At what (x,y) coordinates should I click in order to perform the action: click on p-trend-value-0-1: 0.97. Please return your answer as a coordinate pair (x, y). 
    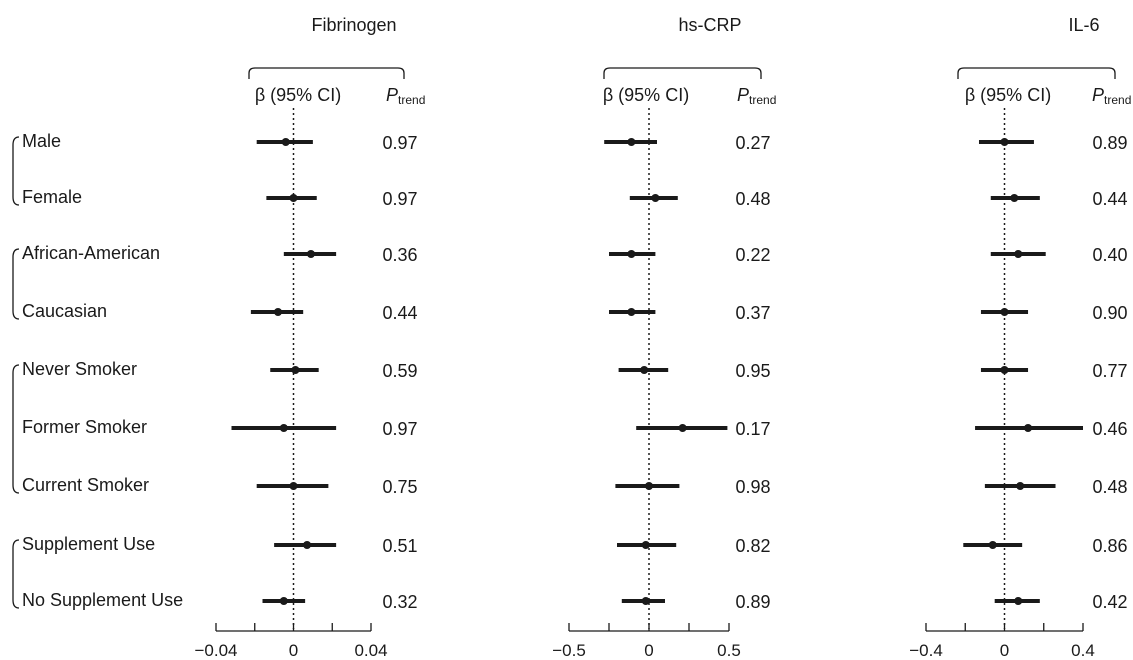
    Looking at the image, I should click on (399, 199).